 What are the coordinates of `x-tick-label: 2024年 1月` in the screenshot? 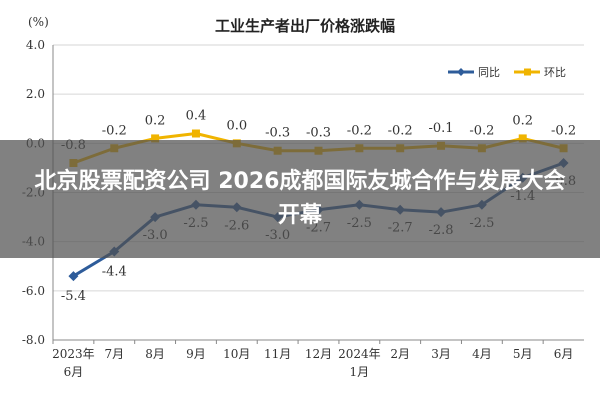 It's located at (359, 363).